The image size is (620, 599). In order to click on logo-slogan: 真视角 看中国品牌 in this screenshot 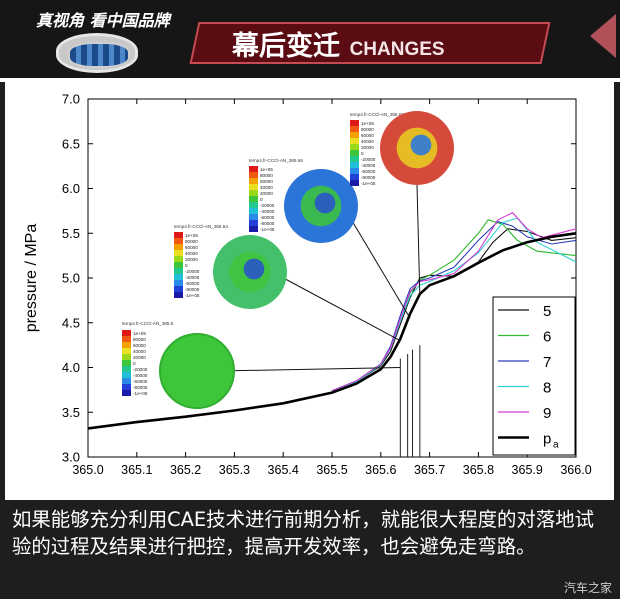, I will do `click(103, 20)`.